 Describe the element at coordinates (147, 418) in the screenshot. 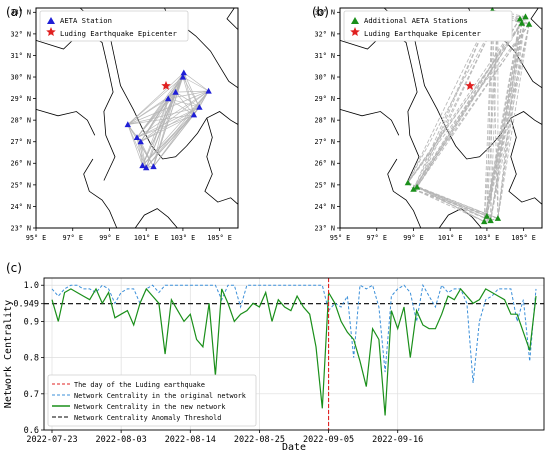

I see `legend-label-threshold: Network Centrality Anomaly Threshold` at that location.